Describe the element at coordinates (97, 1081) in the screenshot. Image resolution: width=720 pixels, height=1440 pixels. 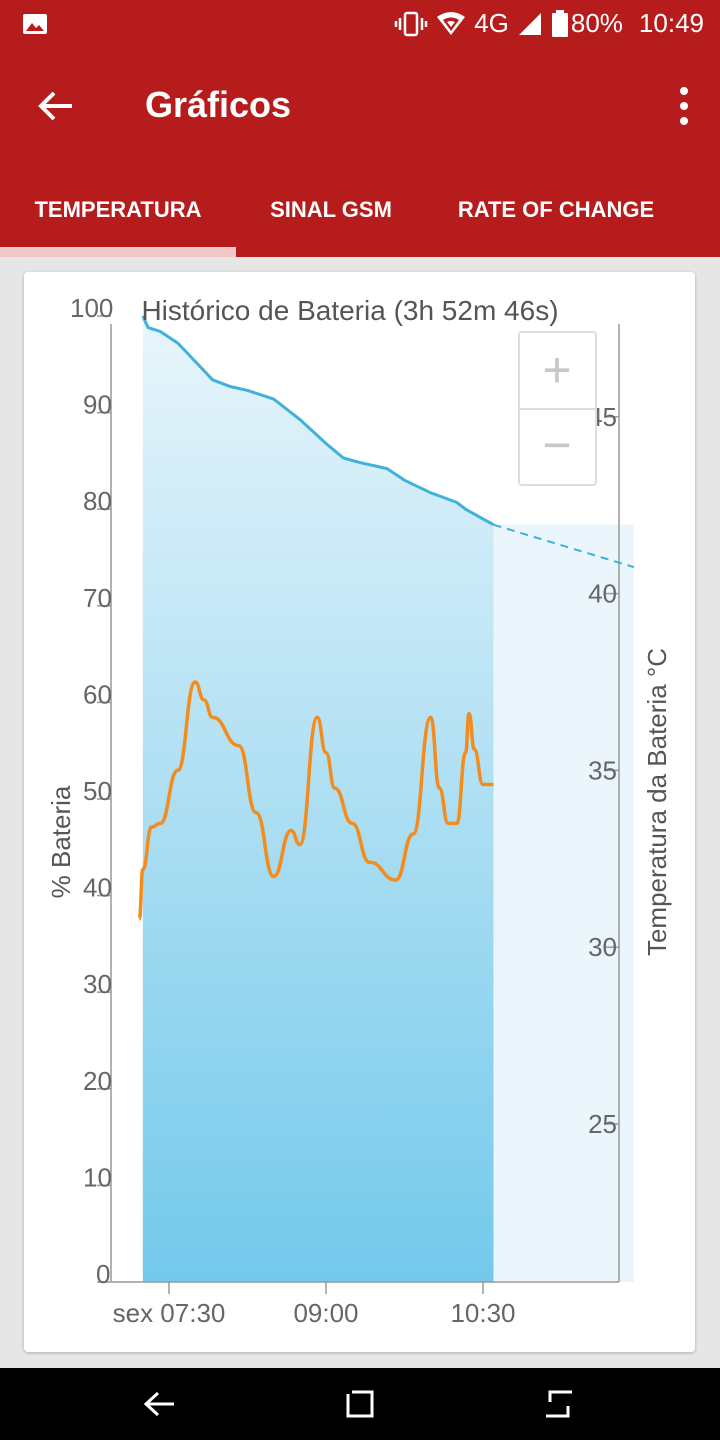
I see `left-axis-tick-label: 20` at that location.